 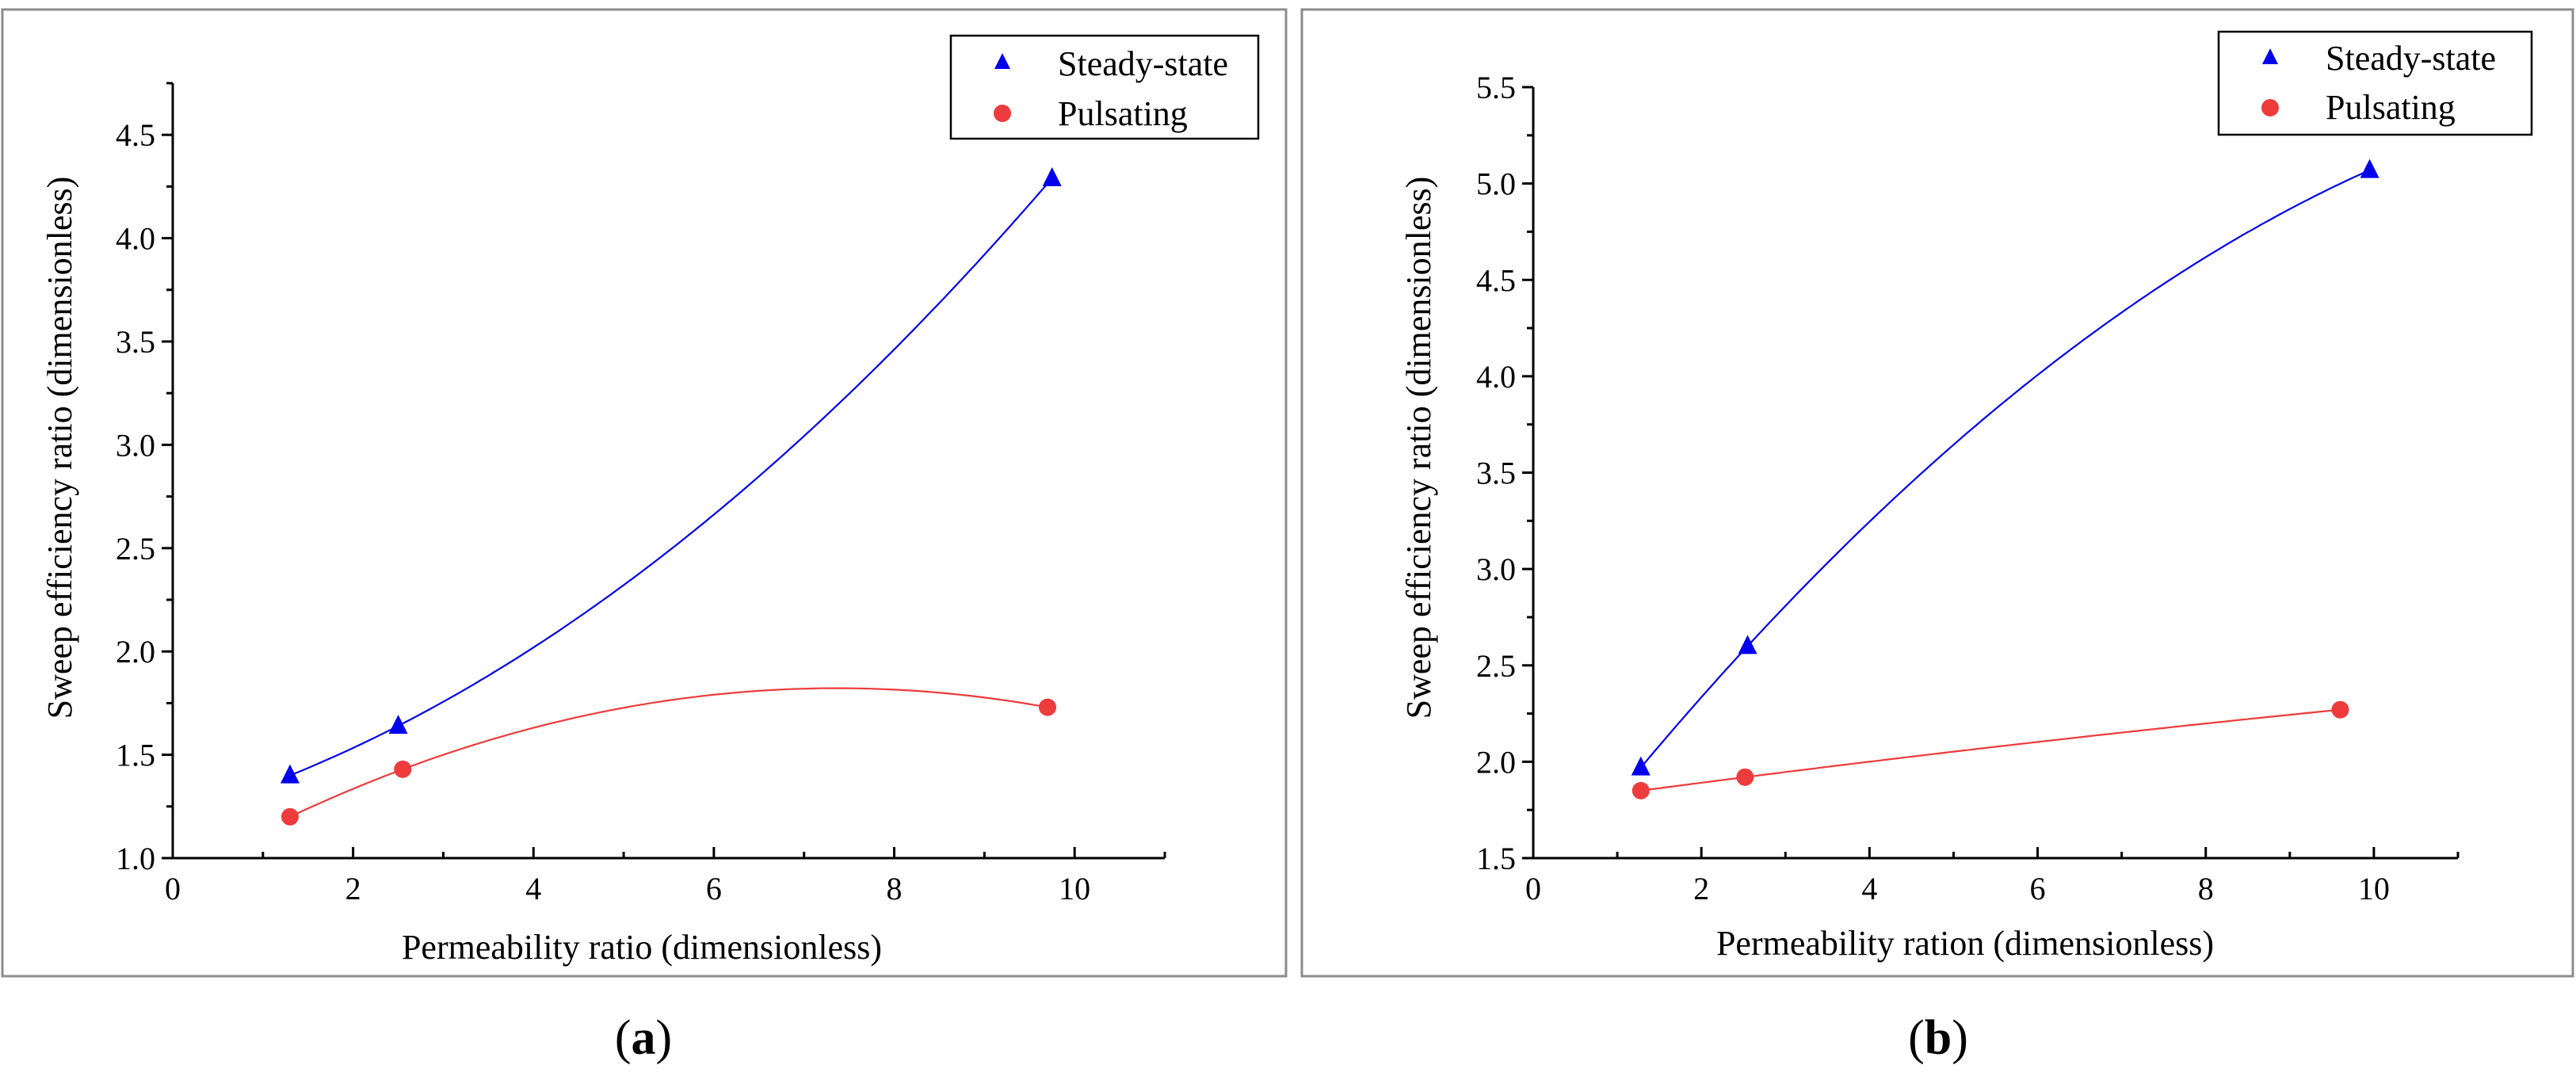 I want to click on y-tick-label-b: 5.5, so click(x=1496, y=87).